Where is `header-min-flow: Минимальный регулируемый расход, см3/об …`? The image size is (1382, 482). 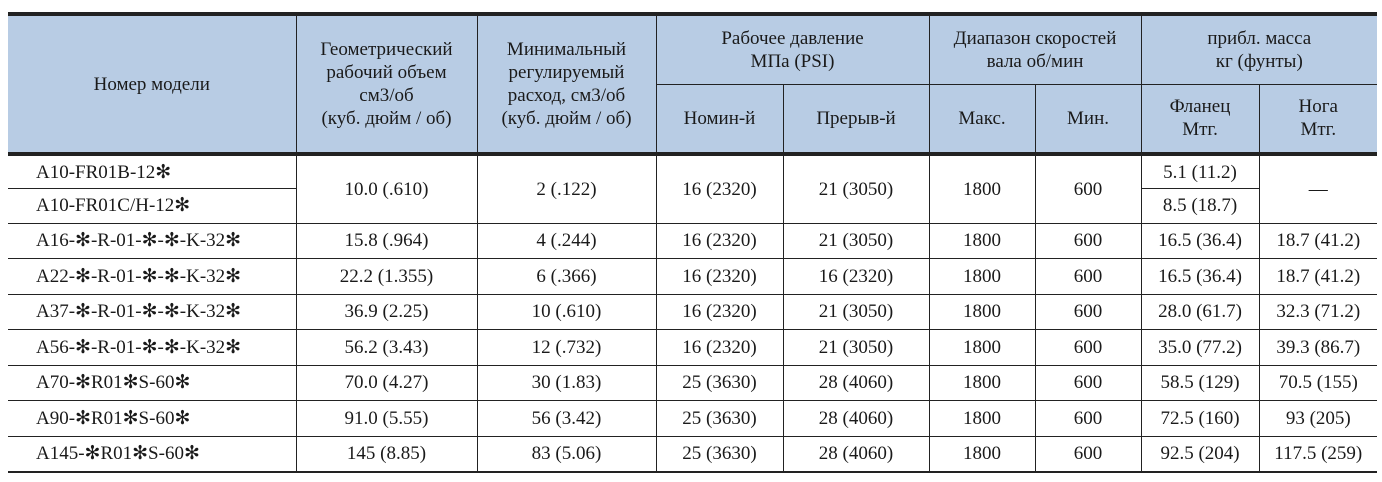
header-min-flow: Минимальный регулируемый расход, см3/об … is located at coordinates (566, 84).